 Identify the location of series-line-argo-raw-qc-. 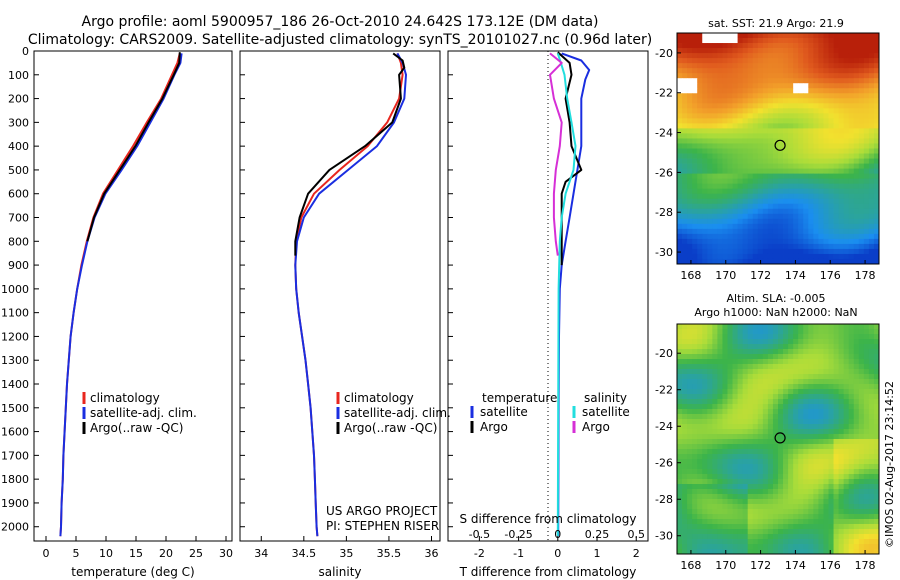
(133, 147).